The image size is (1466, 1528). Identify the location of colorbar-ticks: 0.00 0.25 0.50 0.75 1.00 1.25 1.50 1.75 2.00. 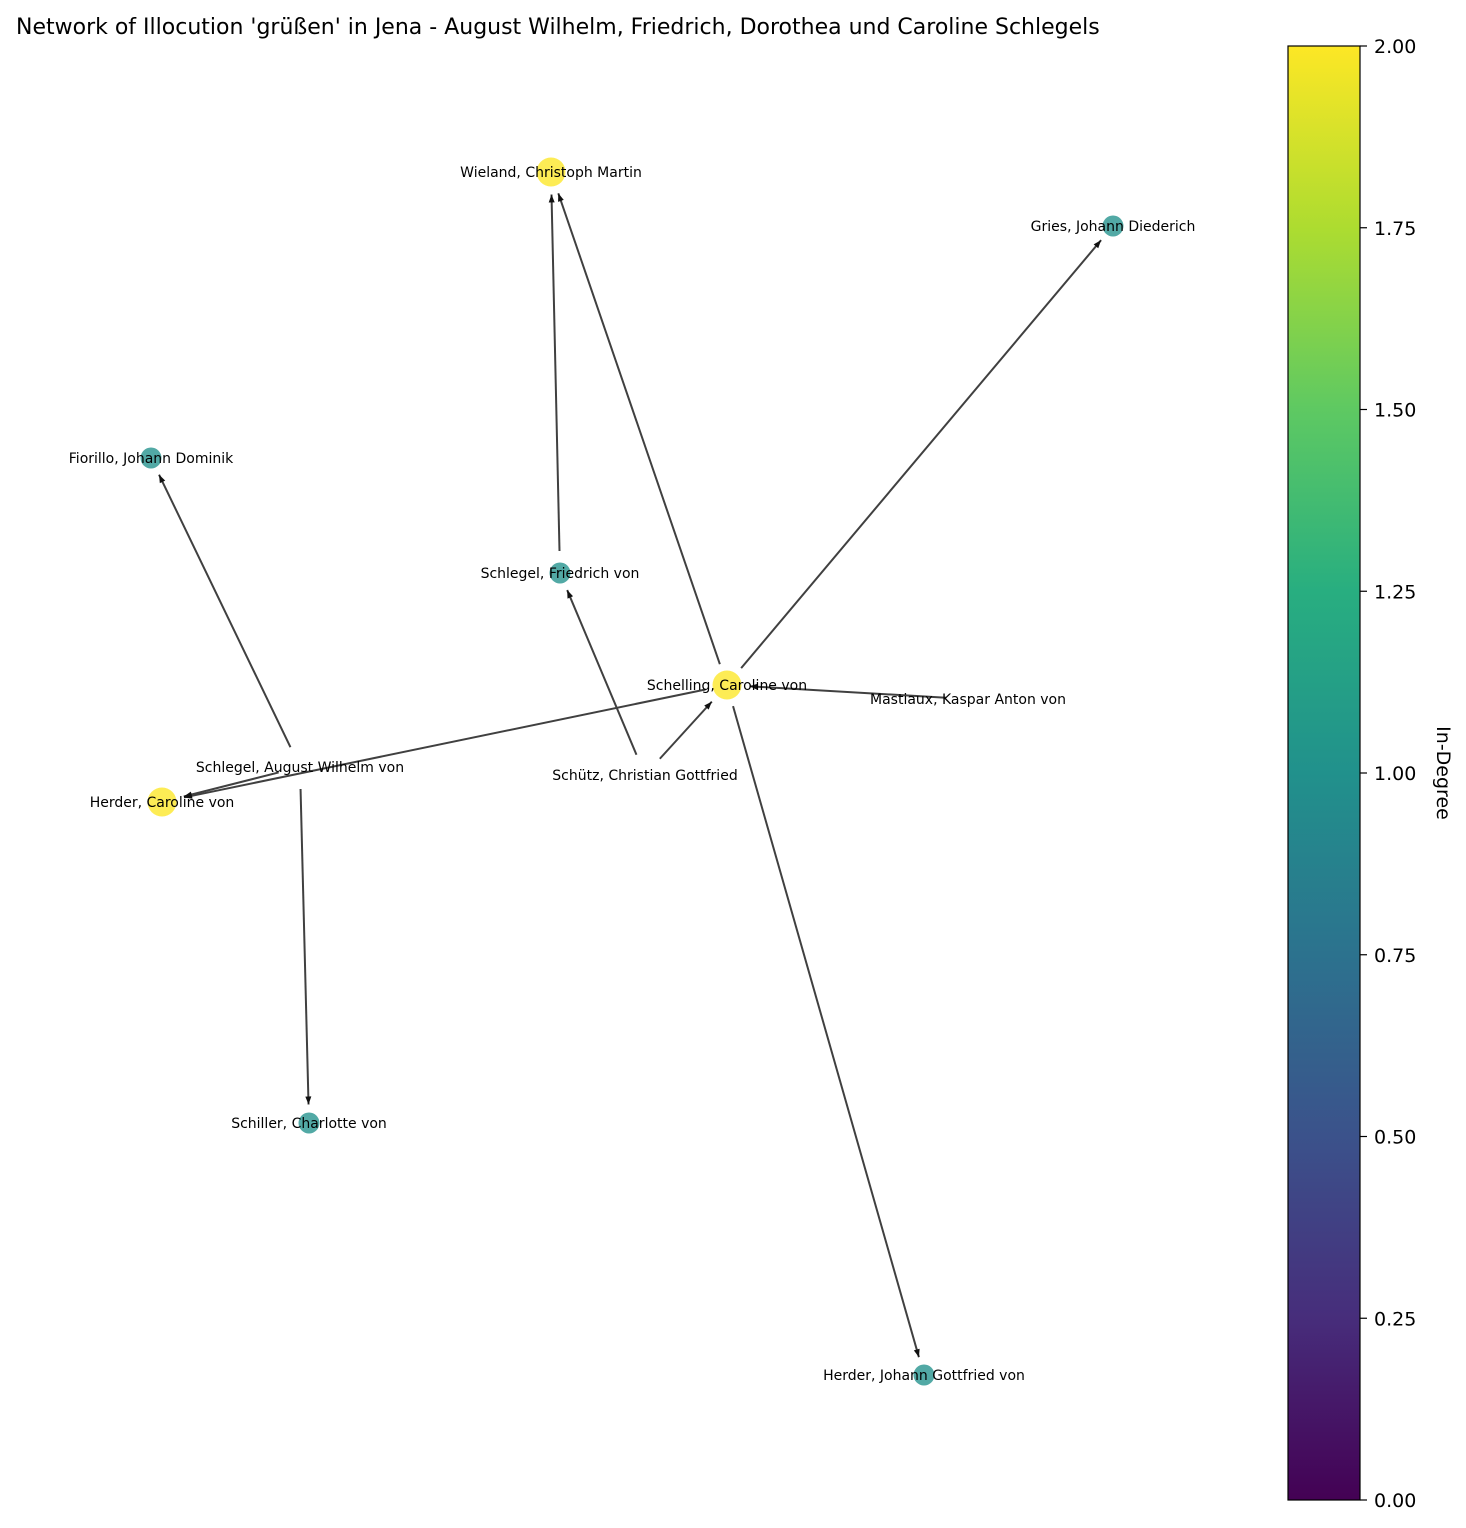
(1388, 774).